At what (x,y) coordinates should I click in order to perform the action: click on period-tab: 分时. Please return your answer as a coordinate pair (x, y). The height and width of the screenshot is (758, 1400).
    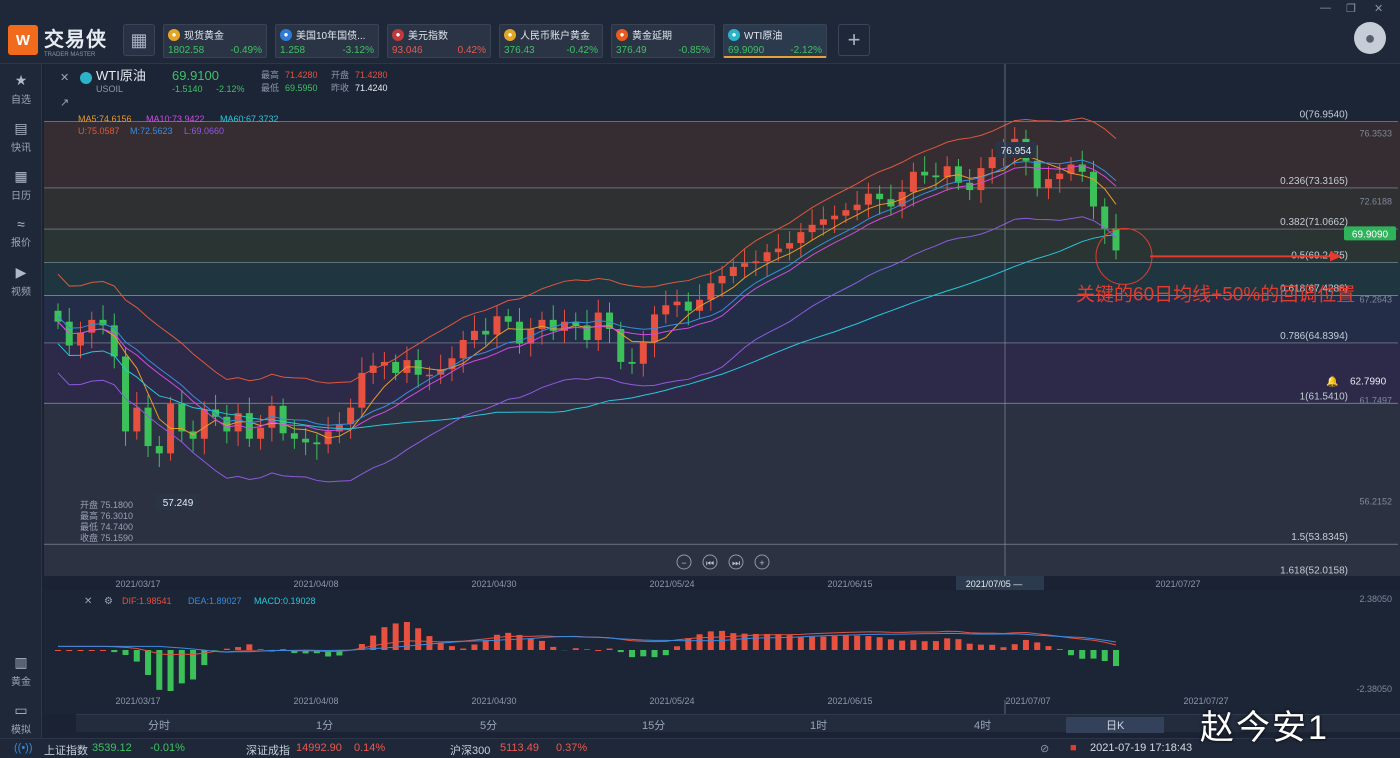
    Looking at the image, I should click on (159, 726).